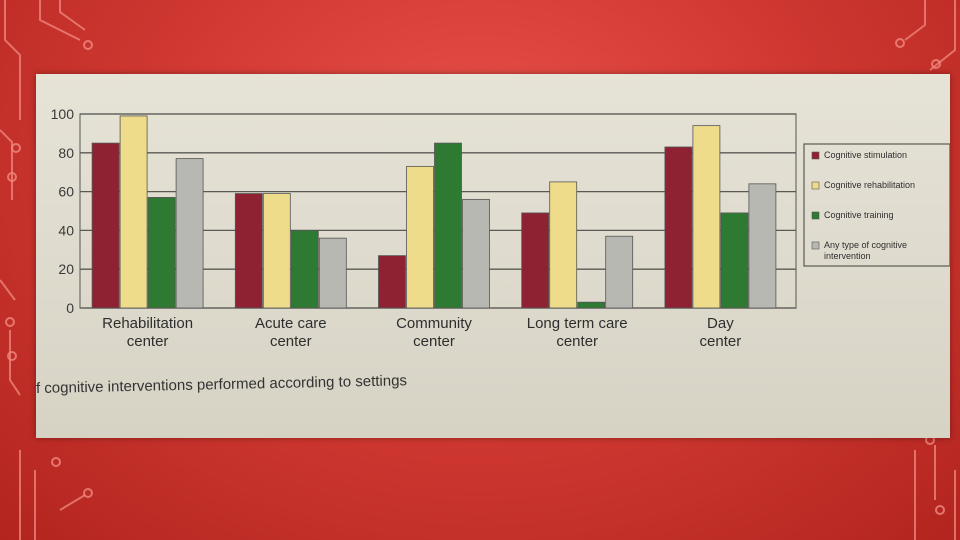  I want to click on y-tick-label: 80, so click(66, 153).